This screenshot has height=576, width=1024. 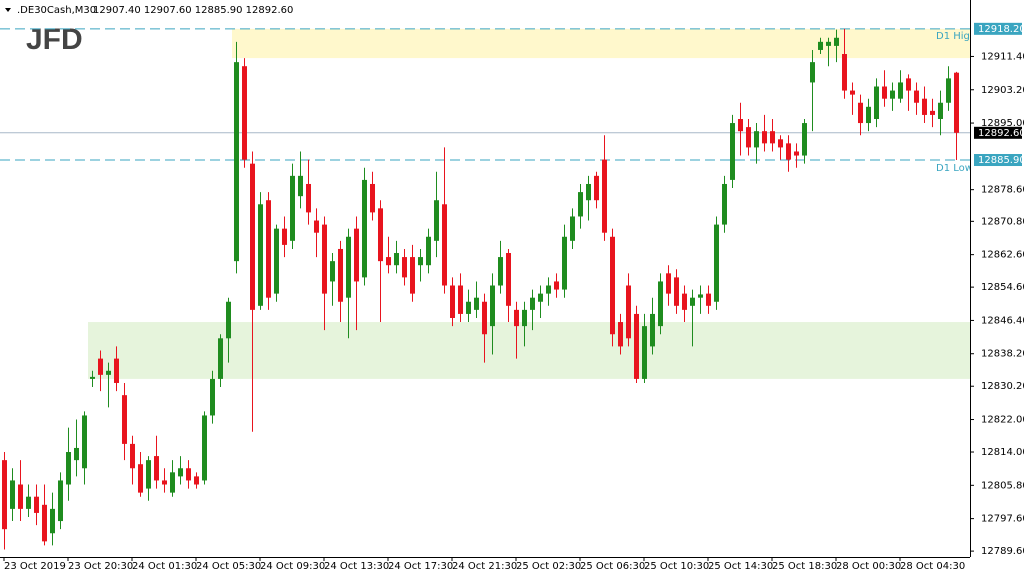 I want to click on y-tick-label: 12854.60, so click(x=1002, y=287).